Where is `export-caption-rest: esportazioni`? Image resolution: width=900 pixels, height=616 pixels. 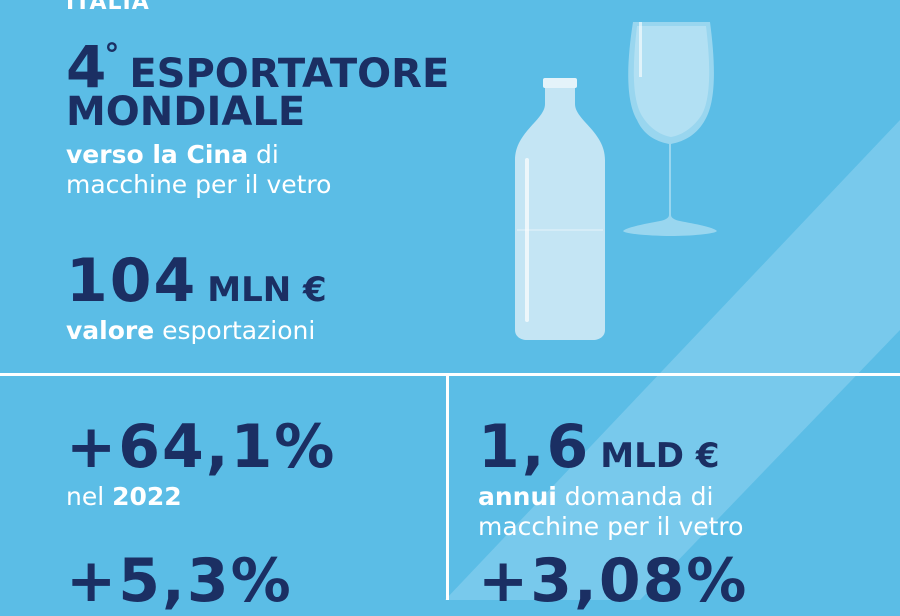 export-caption-rest: esportazioni is located at coordinates (235, 330).